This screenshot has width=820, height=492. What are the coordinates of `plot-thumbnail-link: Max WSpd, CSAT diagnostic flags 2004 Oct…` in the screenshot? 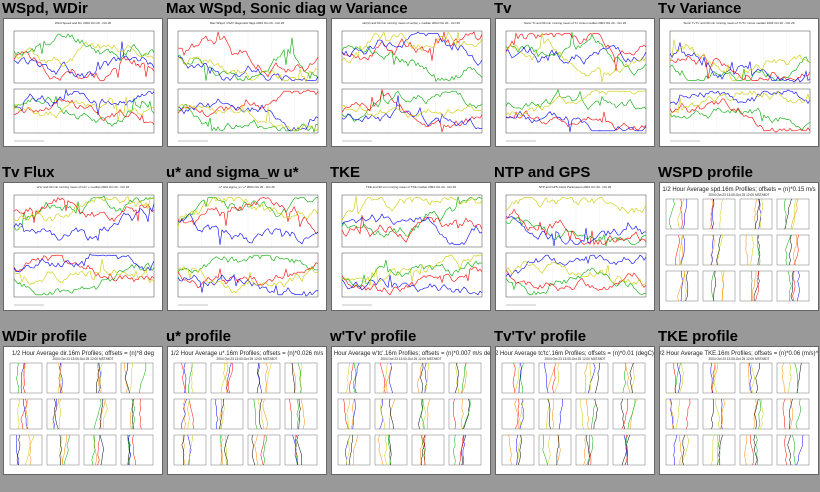 It's located at (247, 82).